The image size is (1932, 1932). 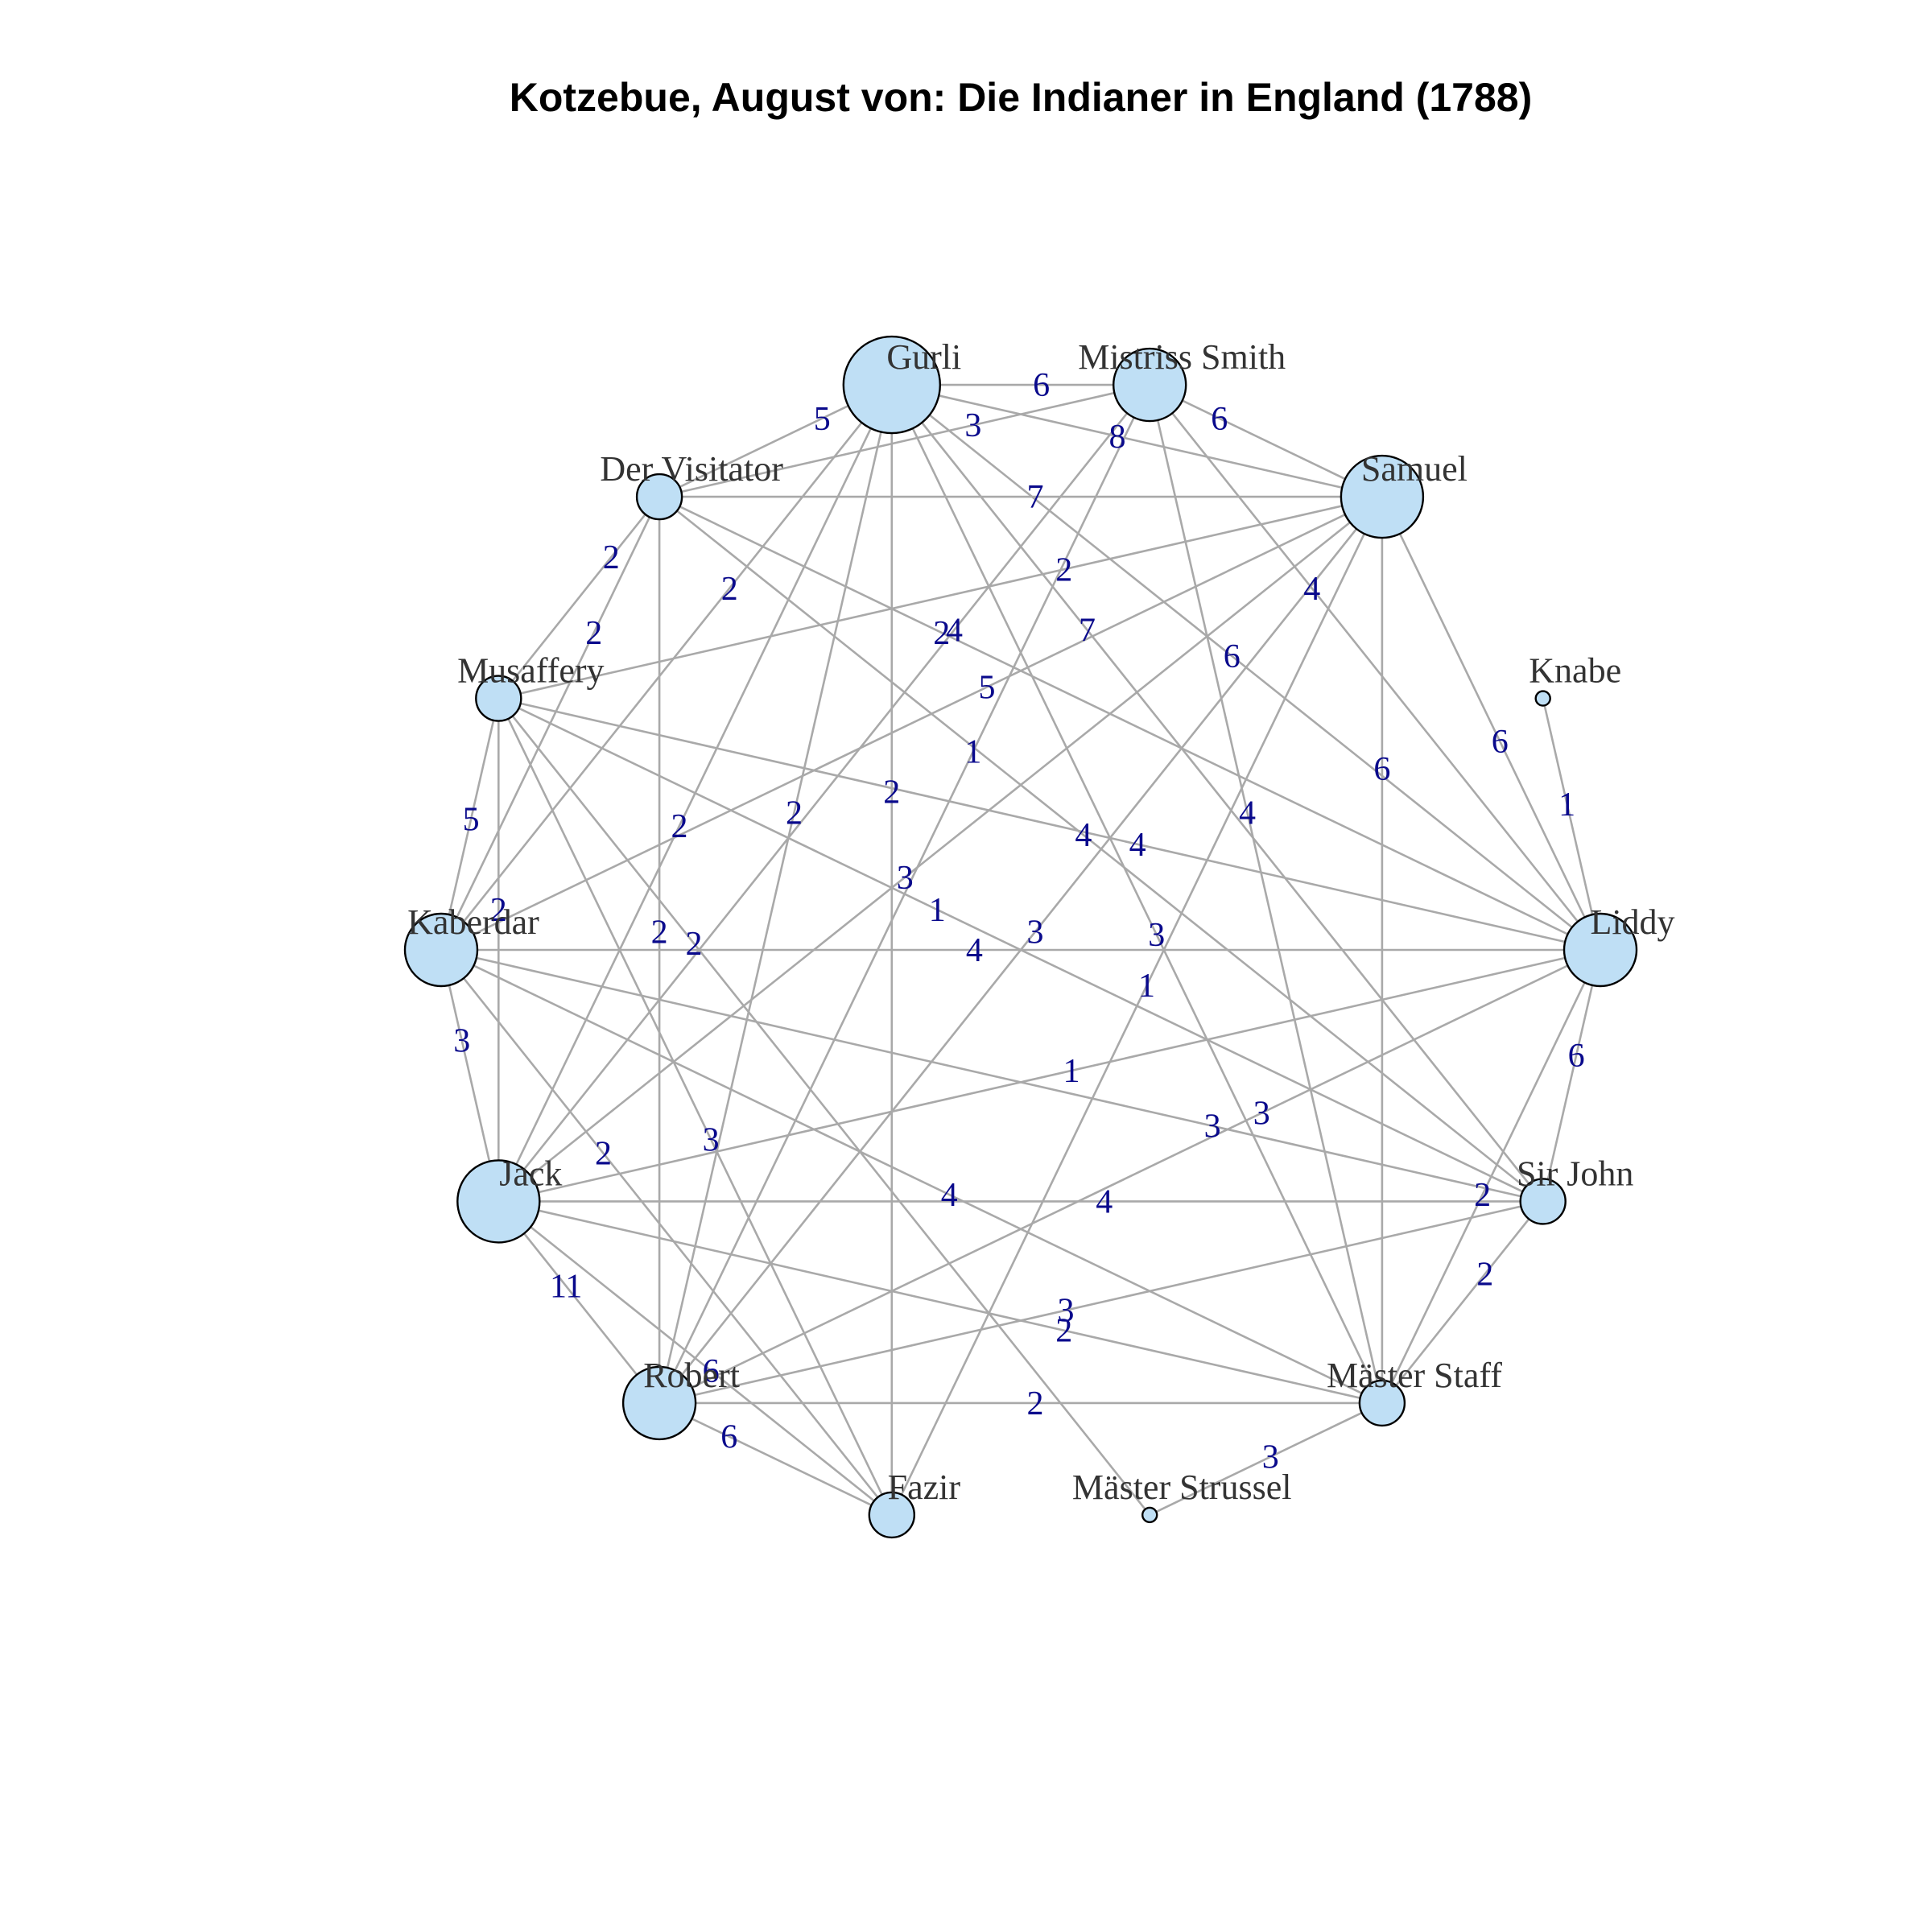 I want to click on node-fazir, so click(x=892, y=1515).